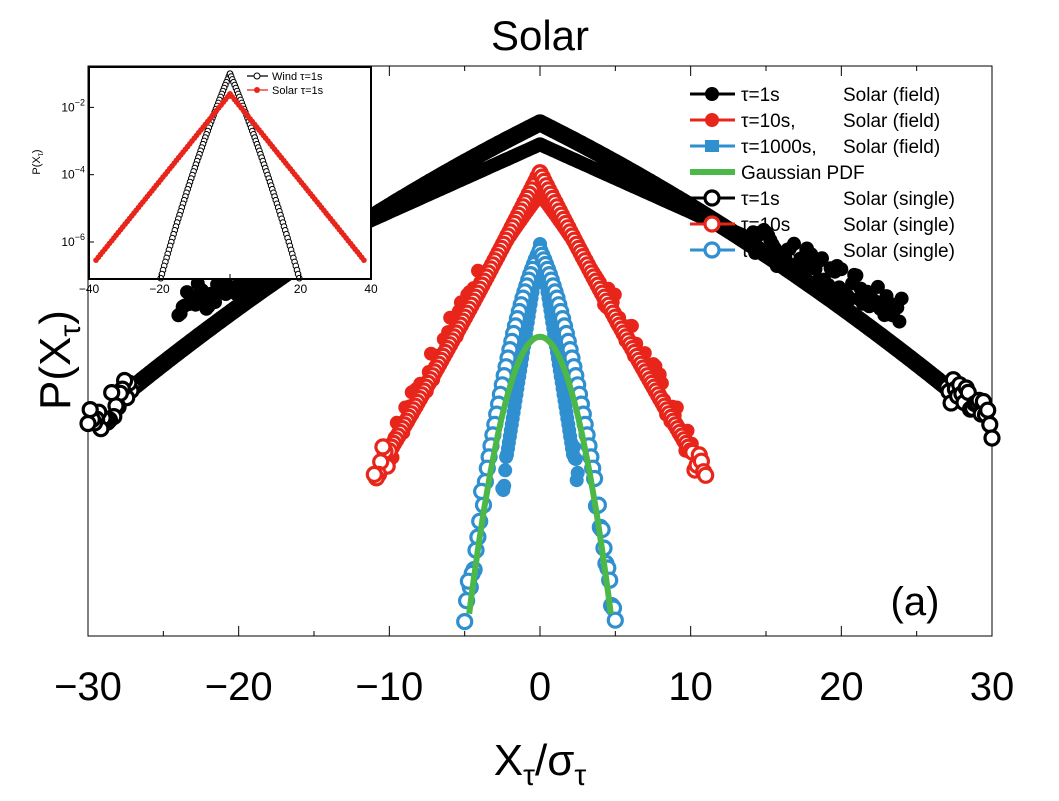  Describe the element at coordinates (815, 95) in the screenshot. I see `legend-entry: τ=1s Solar (field)` at that location.